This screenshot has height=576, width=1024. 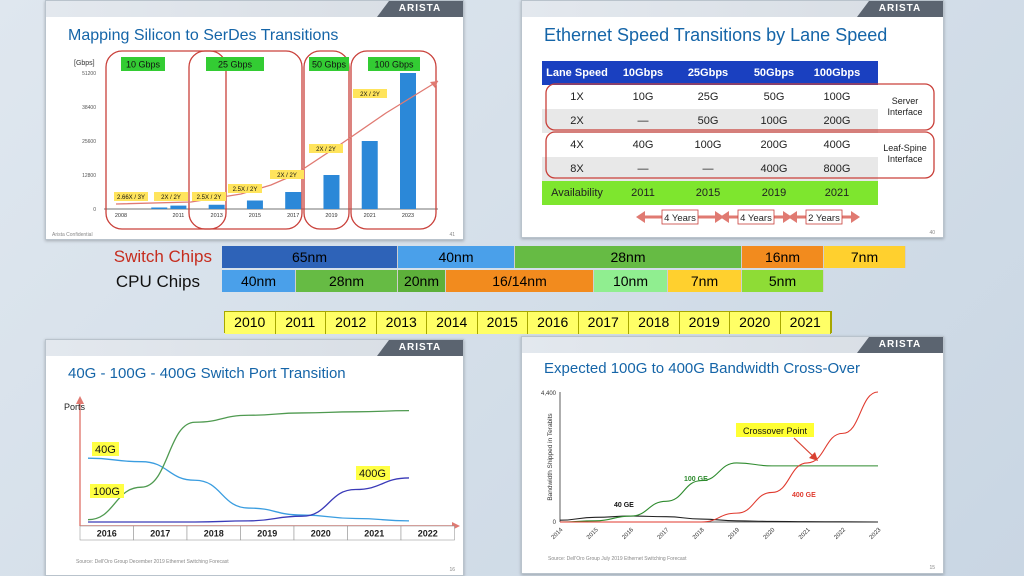 What do you see at coordinates (347, 281) in the screenshot?
I see `cpu-node-segment: 28nm` at bounding box center [347, 281].